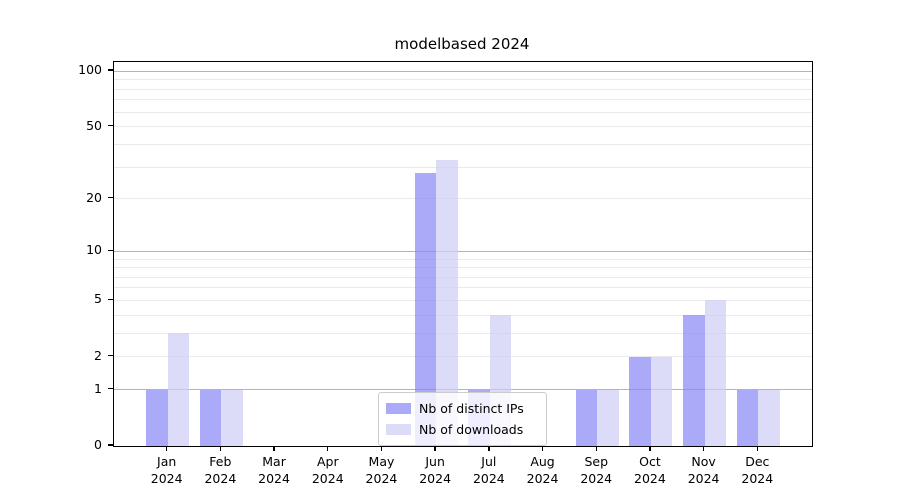 The image size is (900, 500). Describe the element at coordinates (398, 429) in the screenshot. I see `legend-swatch-downloads` at that location.